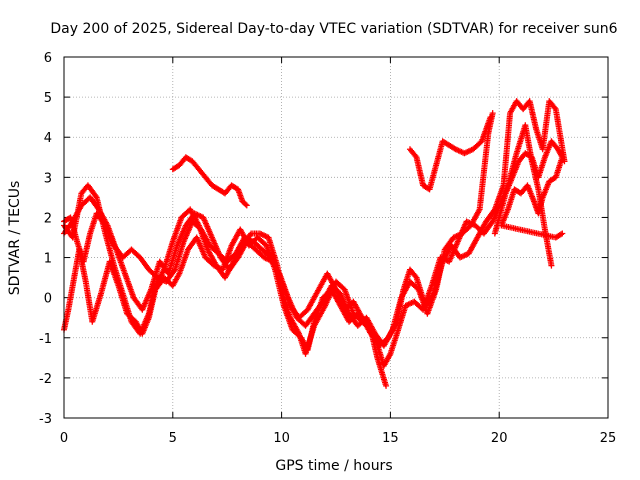 The image size is (640, 480). I want to click on x-tick-labels: 0 5 10 15 20 25, so click(338, 438).